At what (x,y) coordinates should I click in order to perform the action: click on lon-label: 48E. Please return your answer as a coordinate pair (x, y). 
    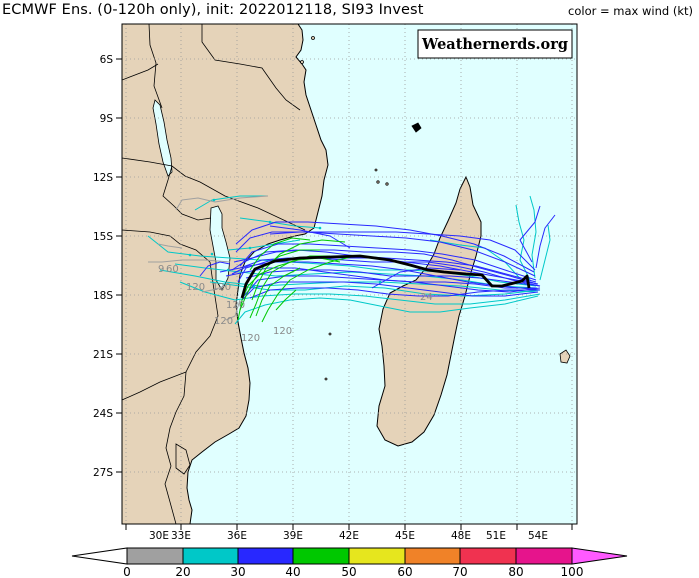
    Looking at the image, I should click on (461, 536).